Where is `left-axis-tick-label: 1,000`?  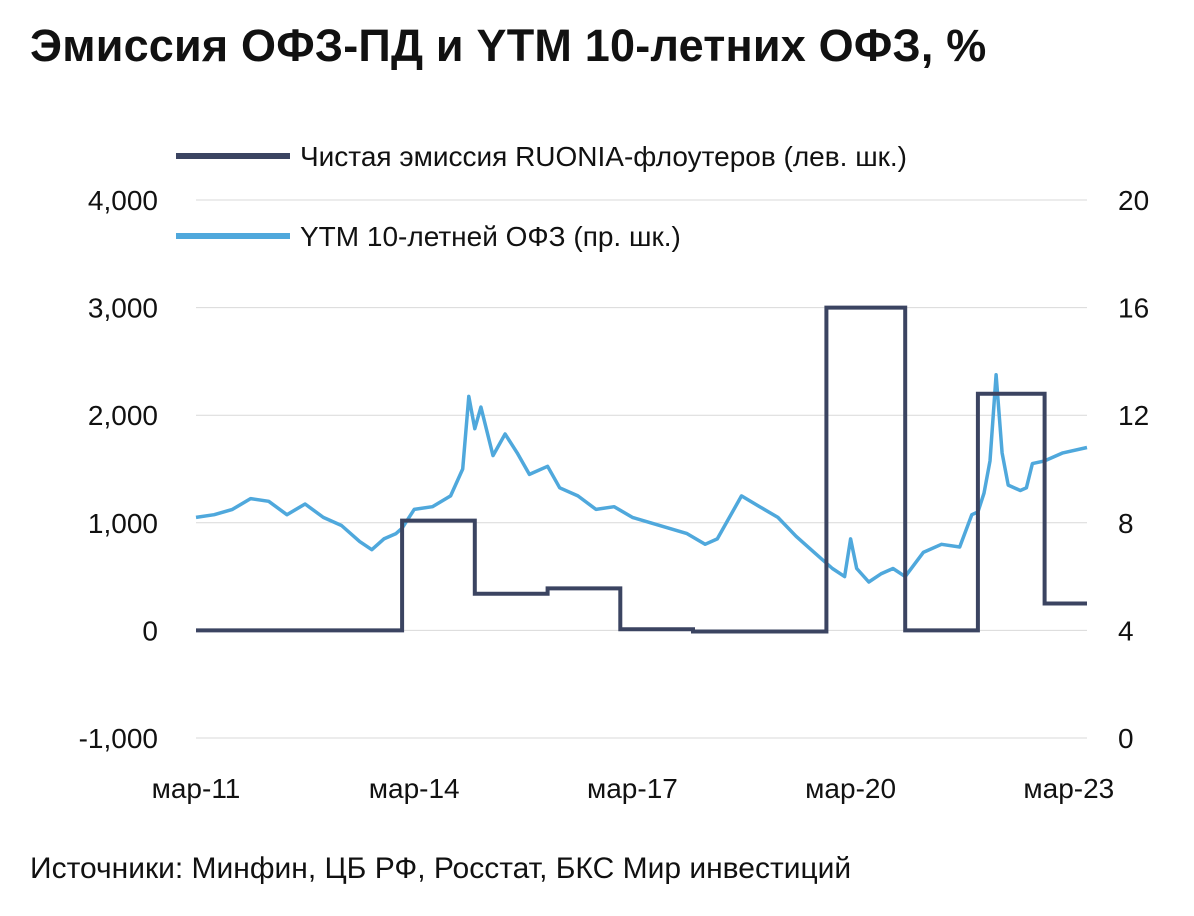 left-axis-tick-label: 1,000 is located at coordinates (123, 523).